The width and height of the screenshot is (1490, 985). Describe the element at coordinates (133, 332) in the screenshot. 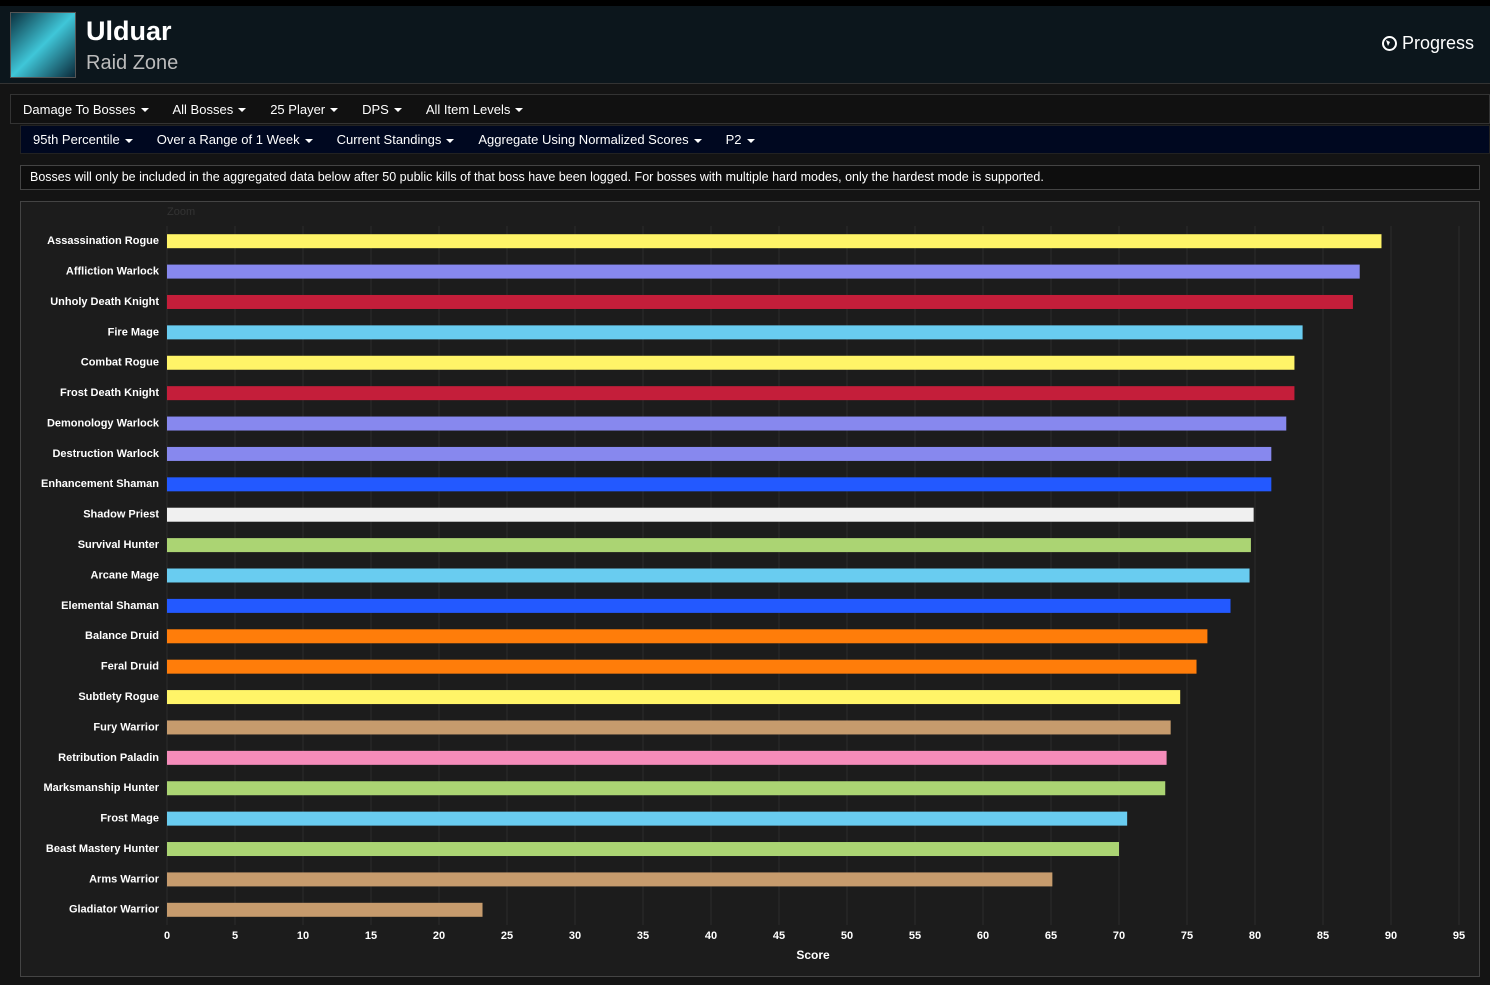

I see `y-tick-label: Fire Mage` at that location.